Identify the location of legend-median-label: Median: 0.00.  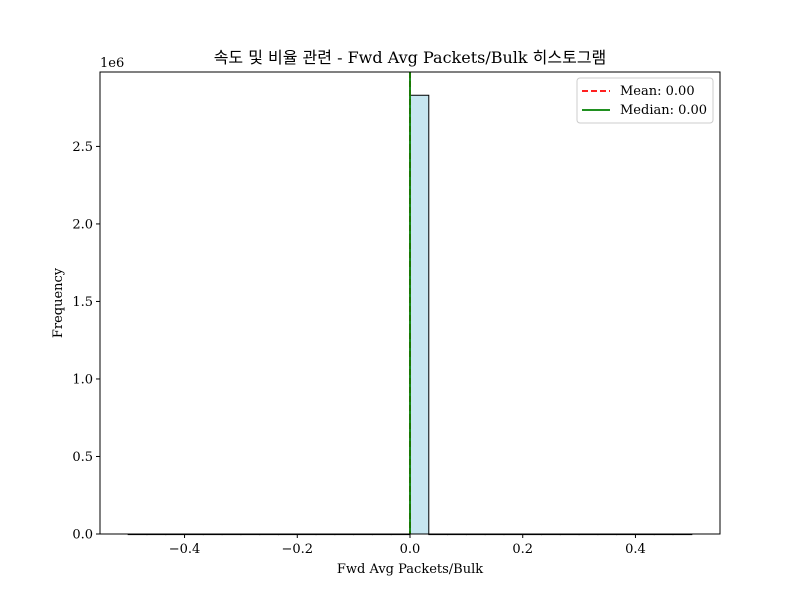
(663, 110).